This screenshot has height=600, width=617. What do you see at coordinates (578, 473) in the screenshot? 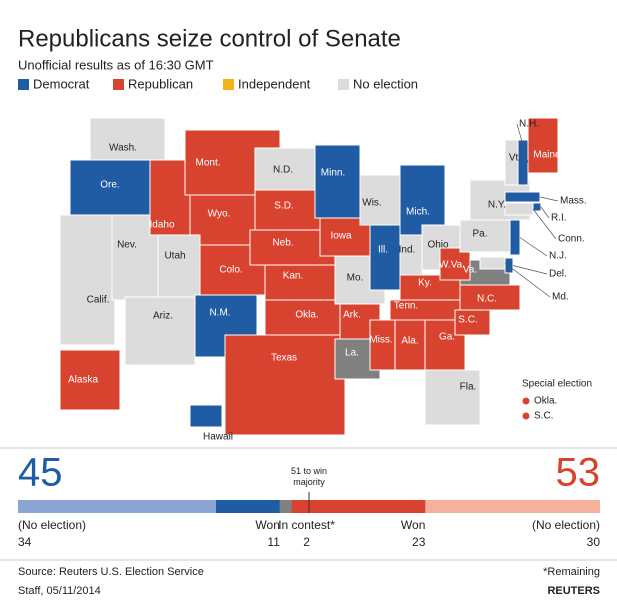
I see `rep-total: 53` at bounding box center [578, 473].